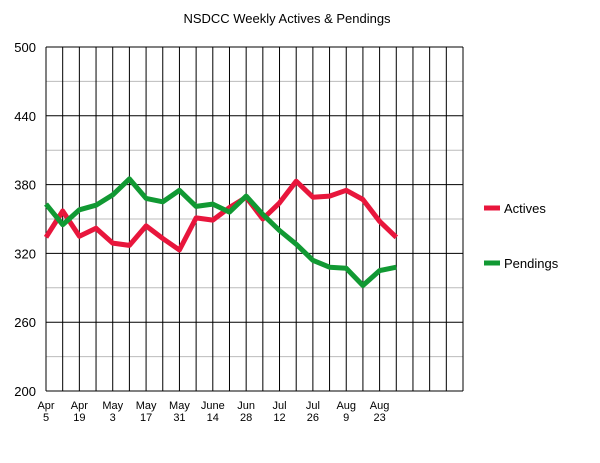 This screenshot has height=463, width=600. What do you see at coordinates (279, 418) in the screenshot?
I see `x-tick-label-day: 12` at bounding box center [279, 418].